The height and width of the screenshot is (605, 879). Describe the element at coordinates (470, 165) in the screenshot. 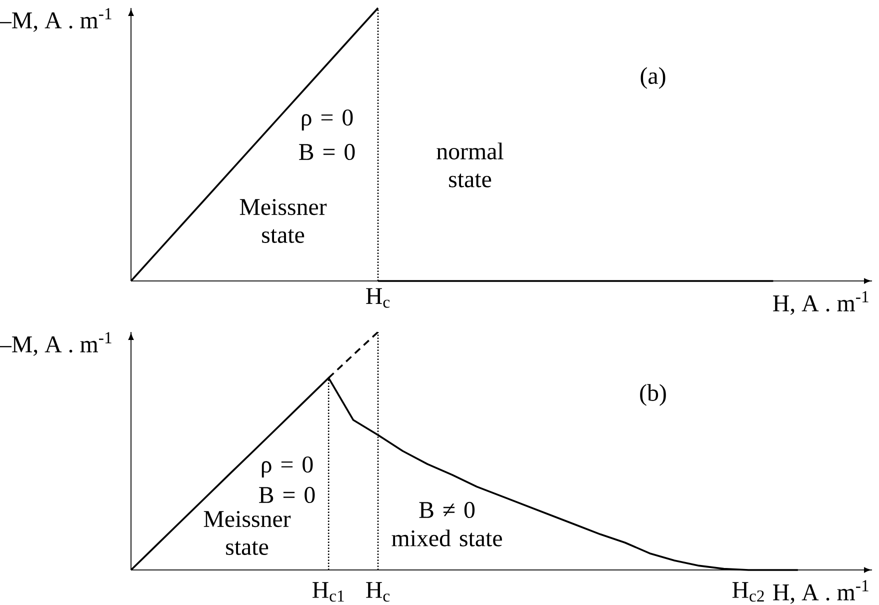

I see `annotation: normal state` at that location.